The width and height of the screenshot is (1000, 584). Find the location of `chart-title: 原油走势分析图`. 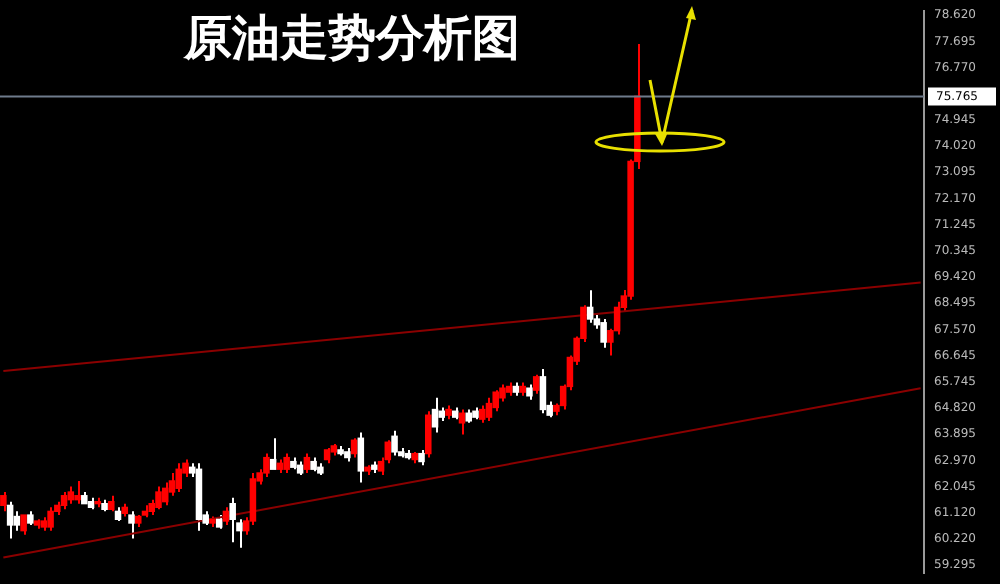

chart-title: 原油走势分析图 is located at coordinates (352, 38).